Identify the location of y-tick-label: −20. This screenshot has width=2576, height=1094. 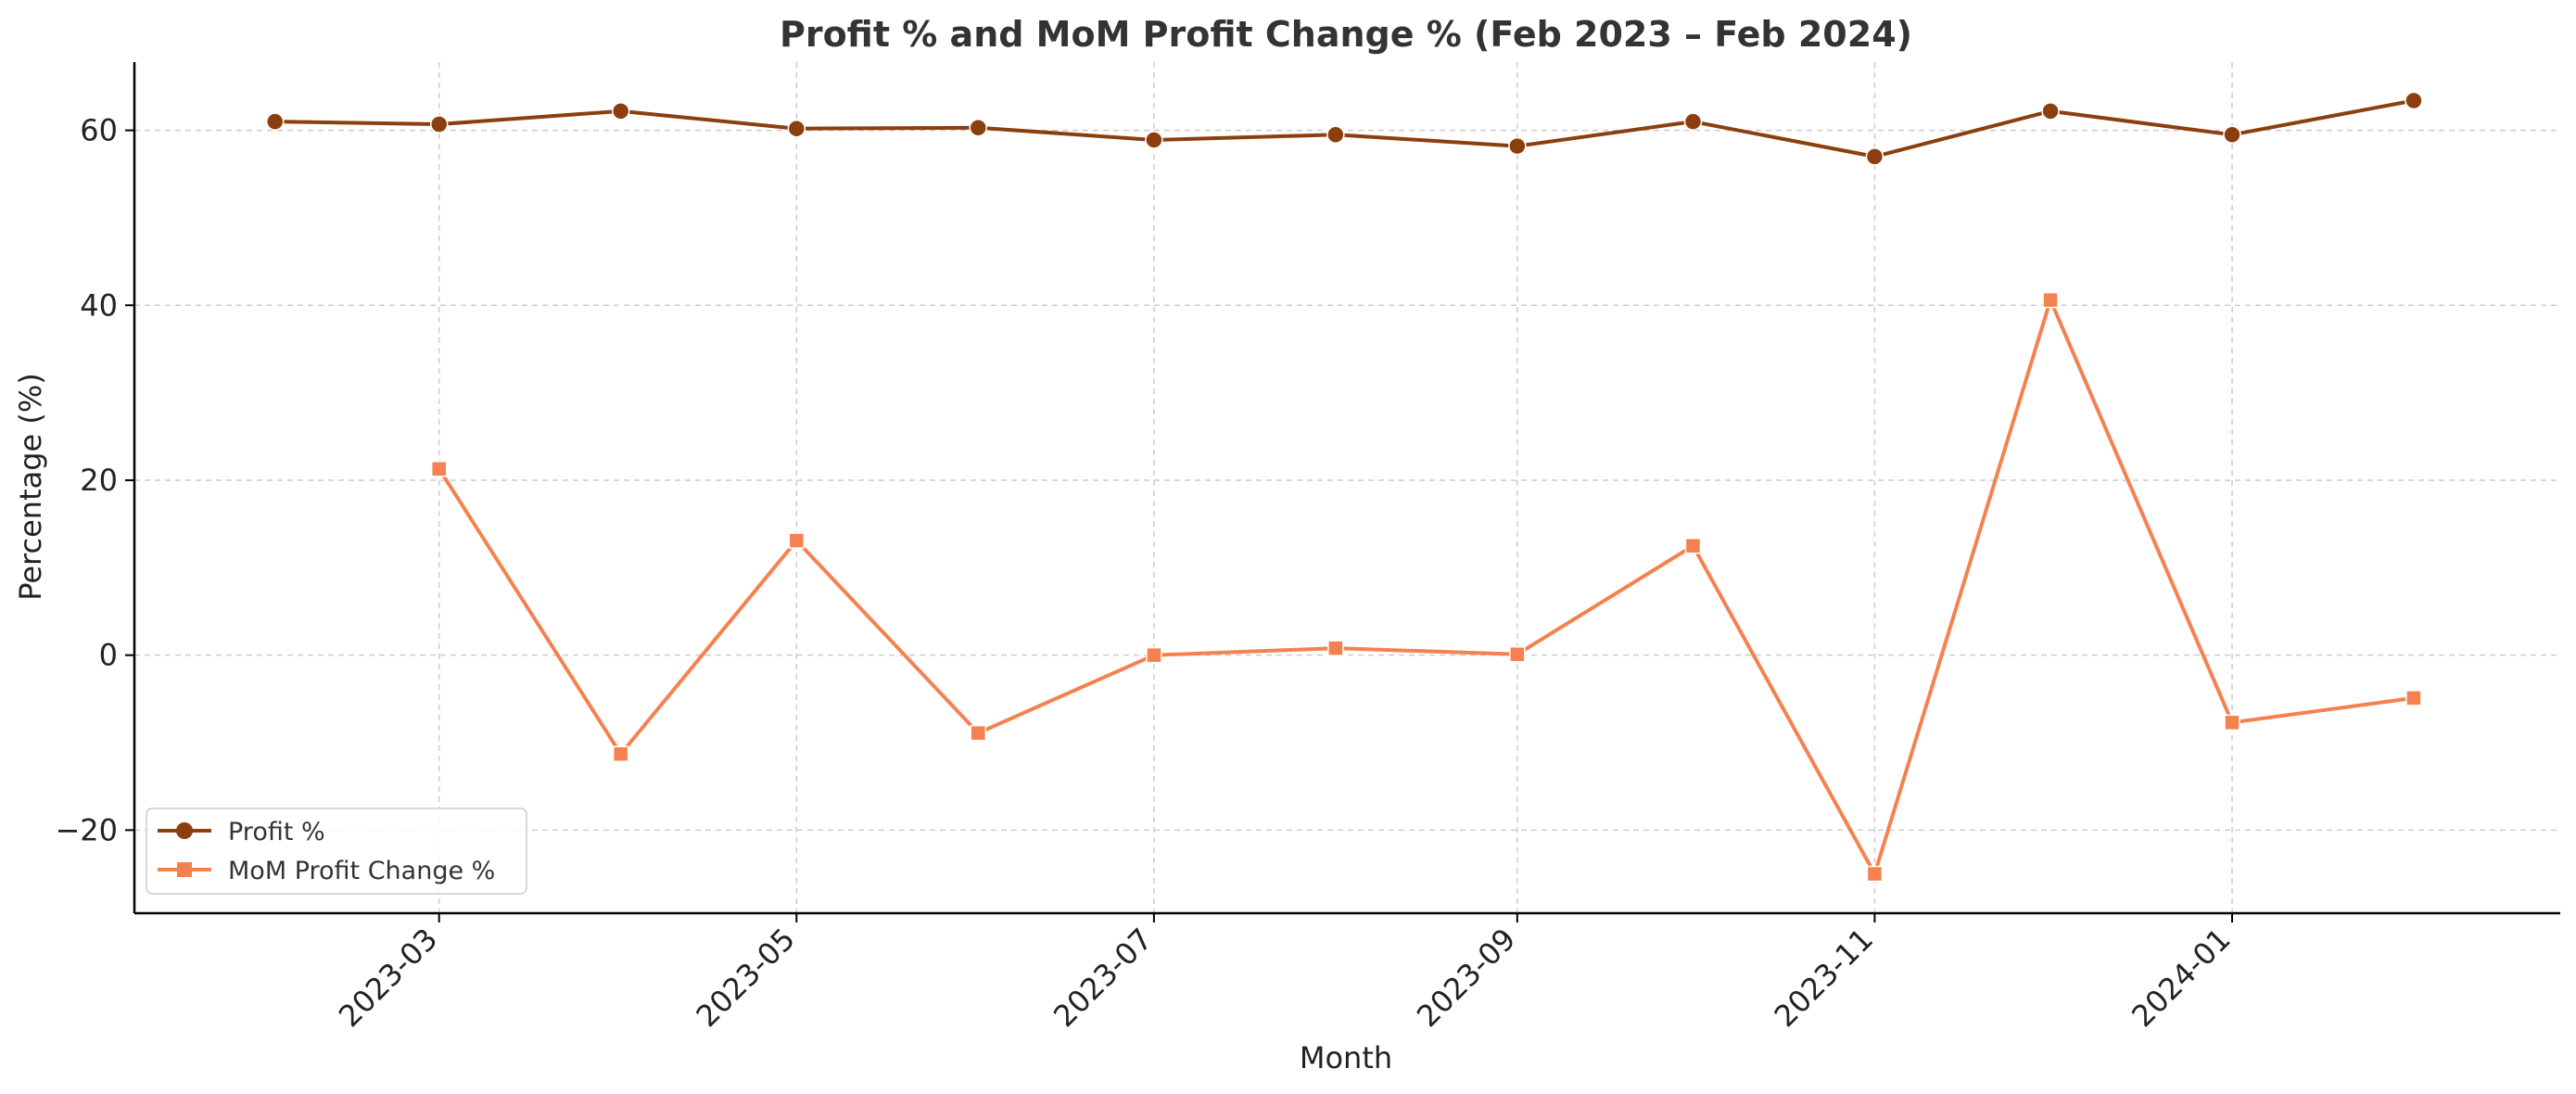
(86, 829).